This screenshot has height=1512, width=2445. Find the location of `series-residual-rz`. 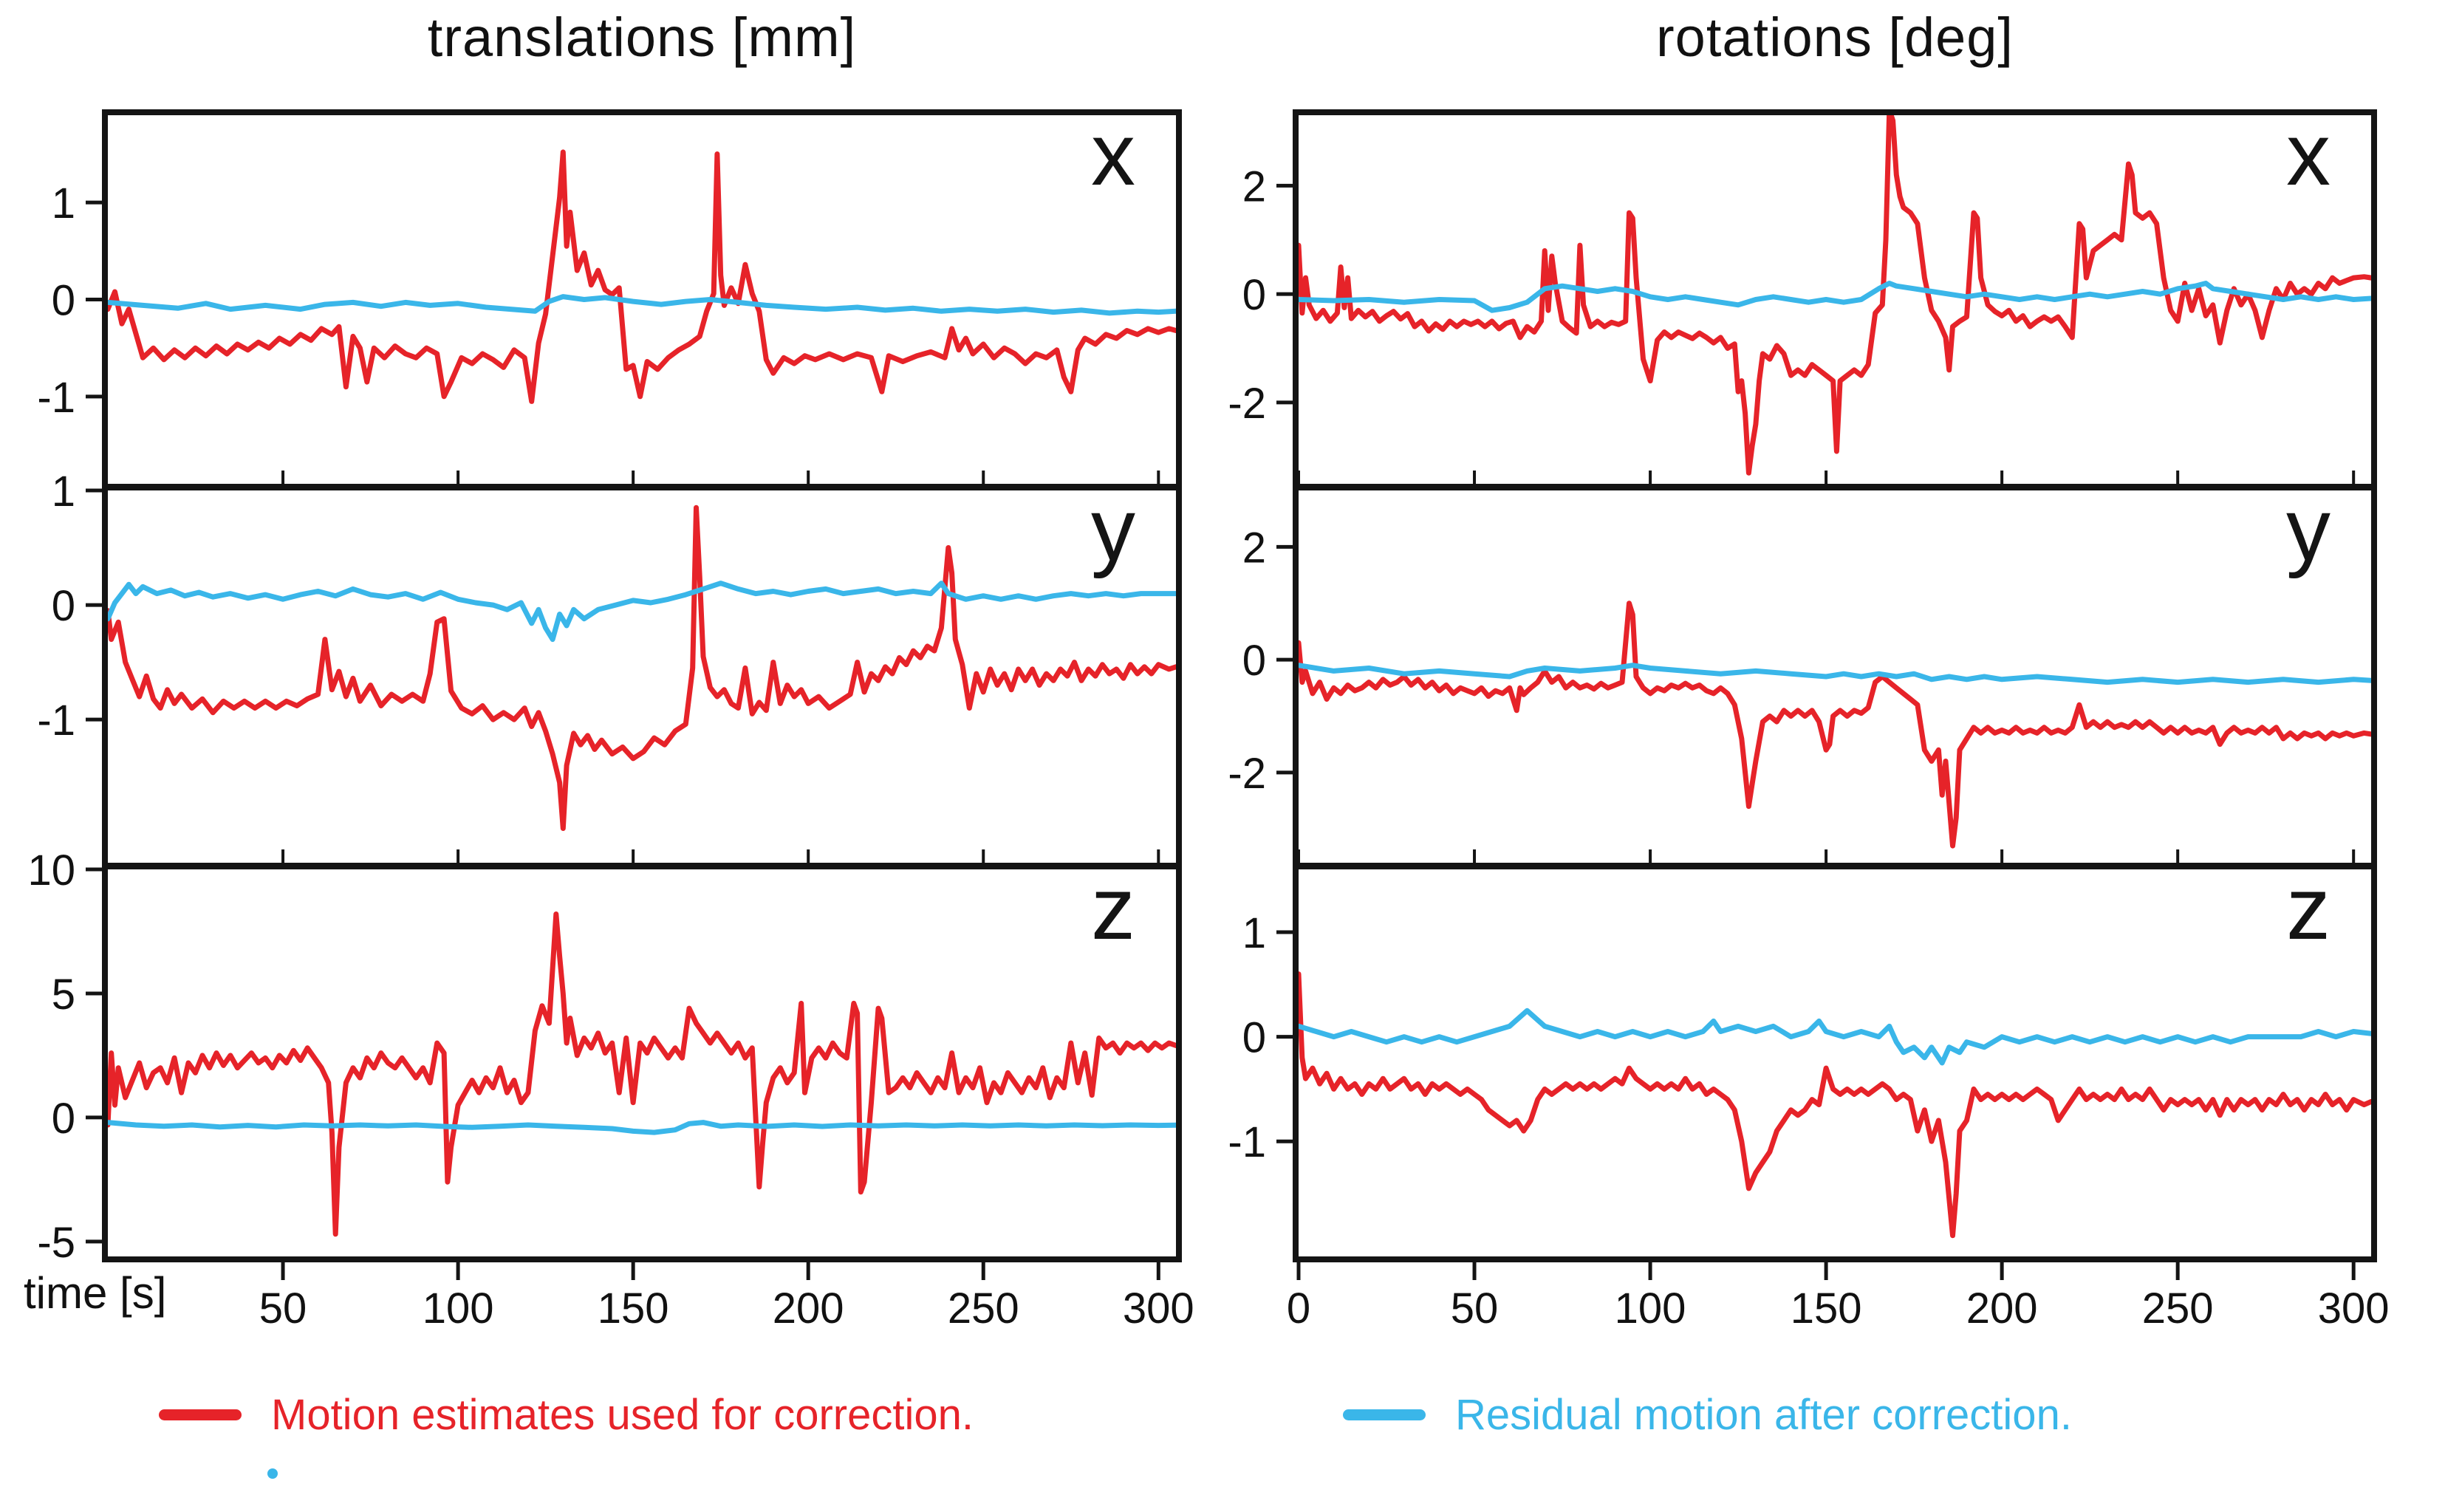

series-residual-rz is located at coordinates (1835, 1037).